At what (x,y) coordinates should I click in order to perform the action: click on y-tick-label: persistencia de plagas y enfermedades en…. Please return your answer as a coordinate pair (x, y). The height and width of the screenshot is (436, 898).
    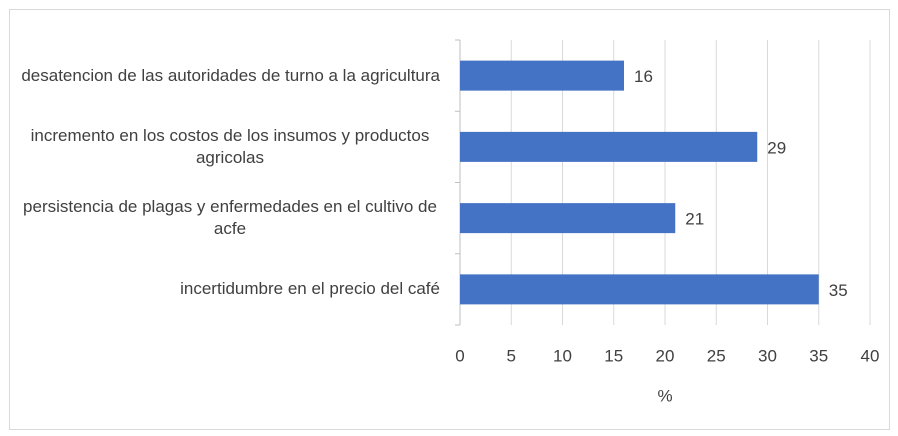
    Looking at the image, I should click on (230, 218).